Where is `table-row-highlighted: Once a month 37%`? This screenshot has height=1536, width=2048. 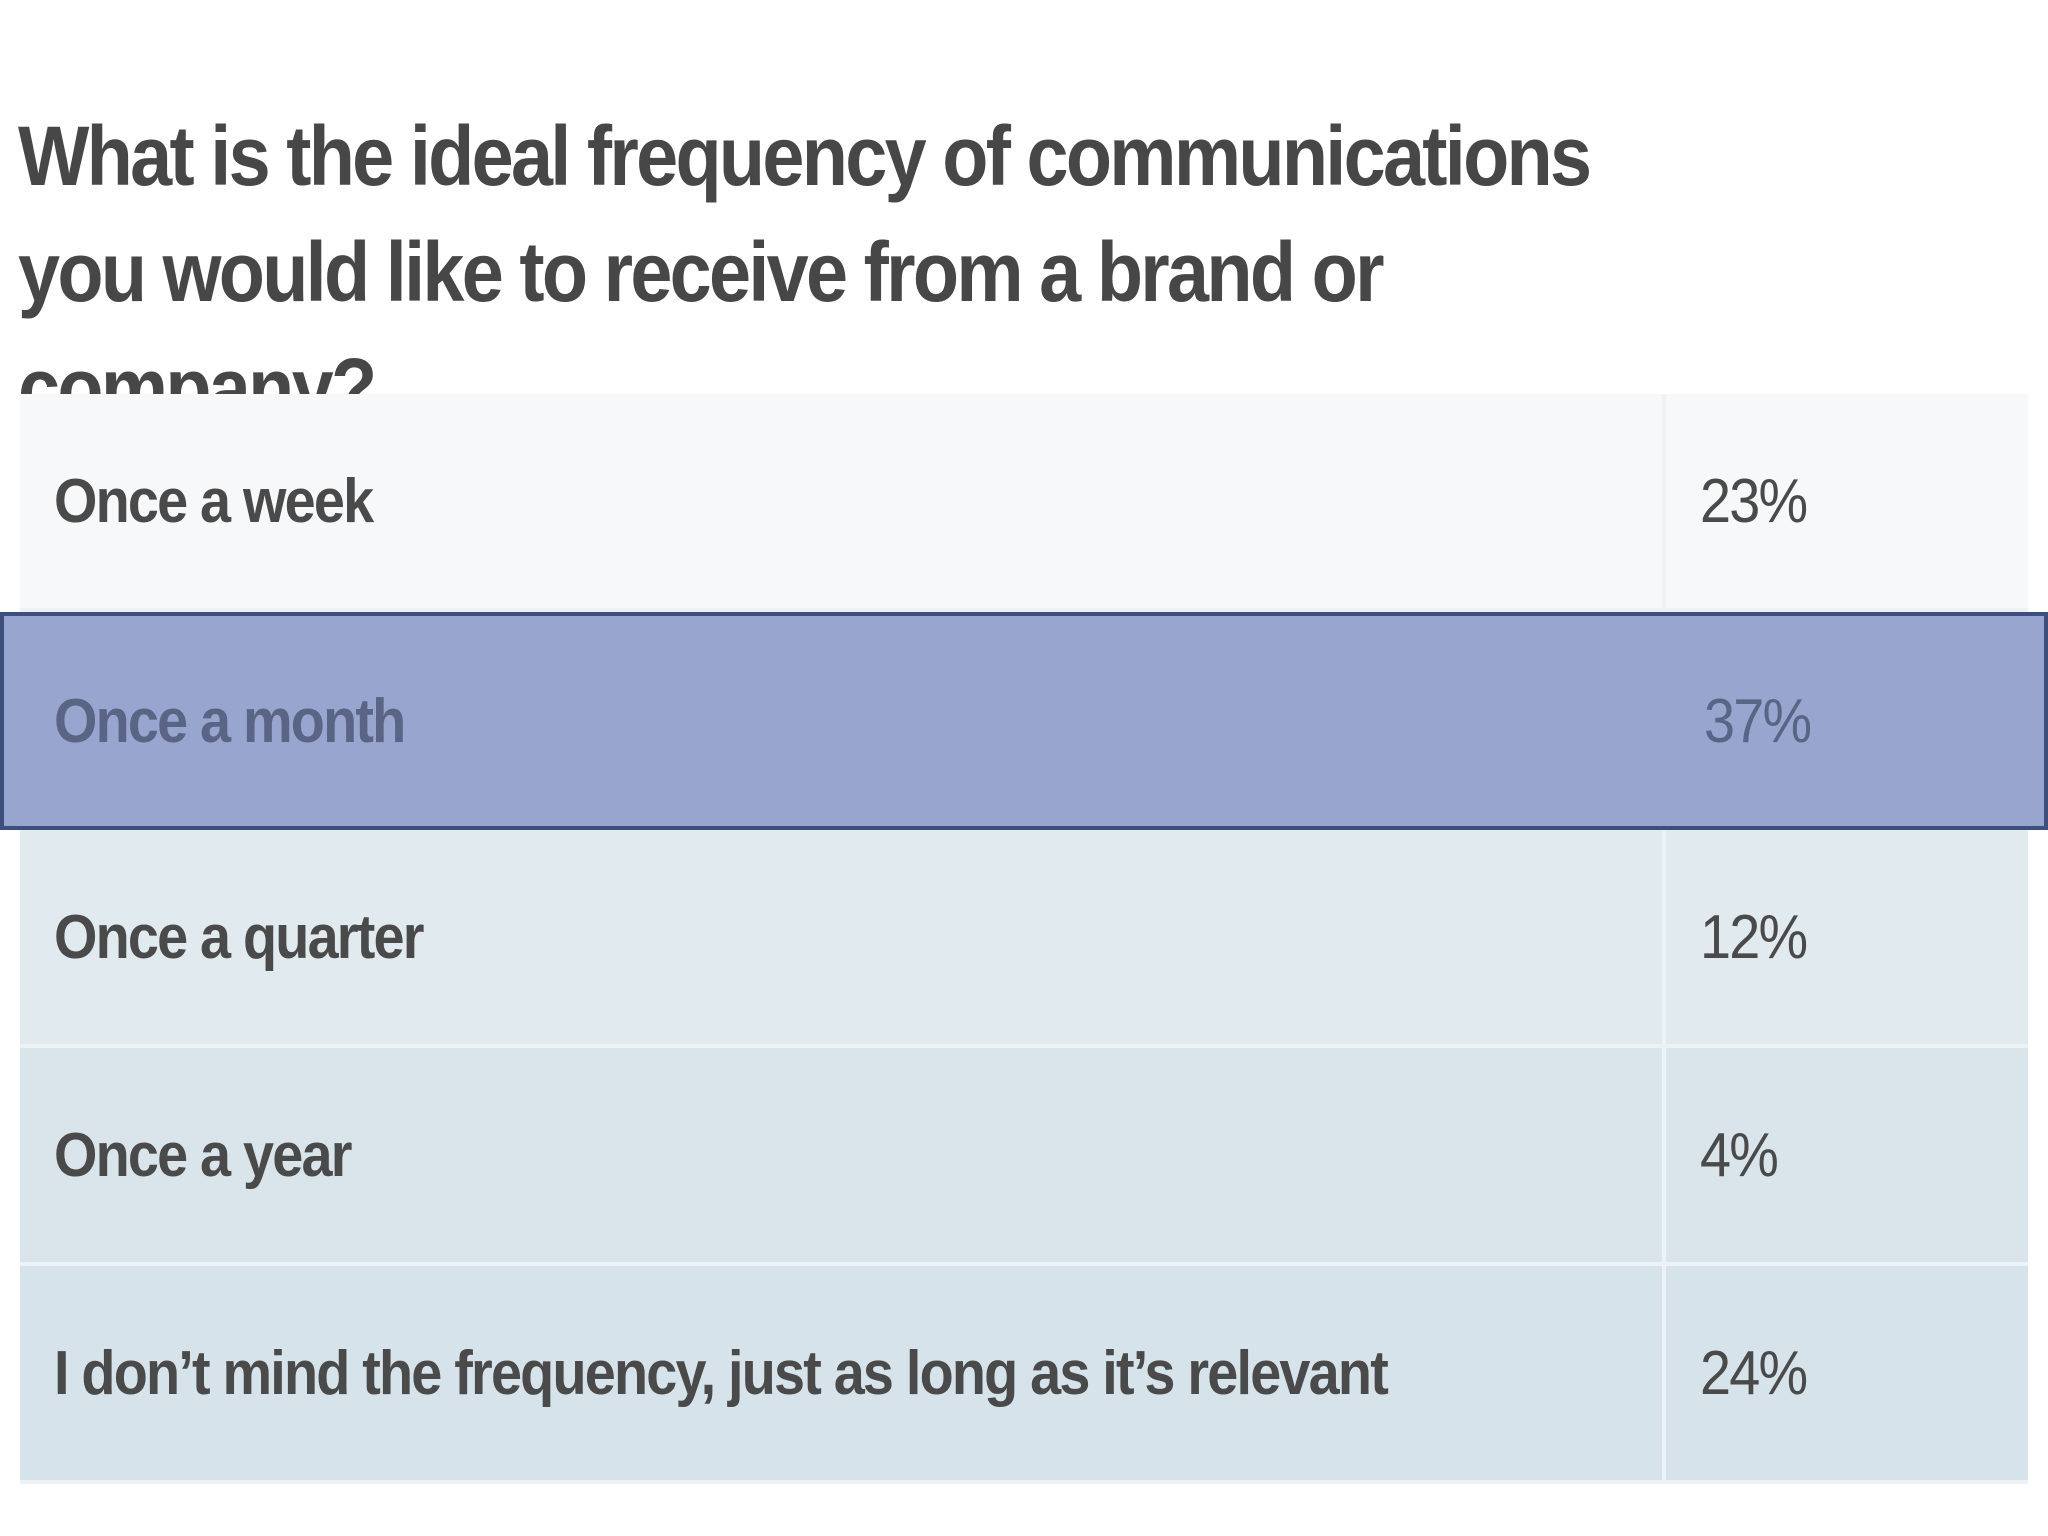 table-row-highlighted: Once a month 37% is located at coordinates (1024, 721).